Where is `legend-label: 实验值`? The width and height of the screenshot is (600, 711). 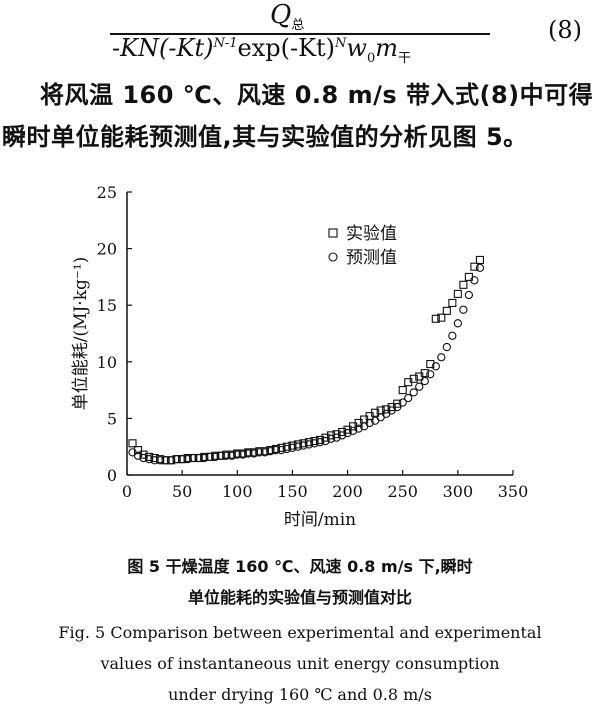 legend-label: 实验值 is located at coordinates (371, 234).